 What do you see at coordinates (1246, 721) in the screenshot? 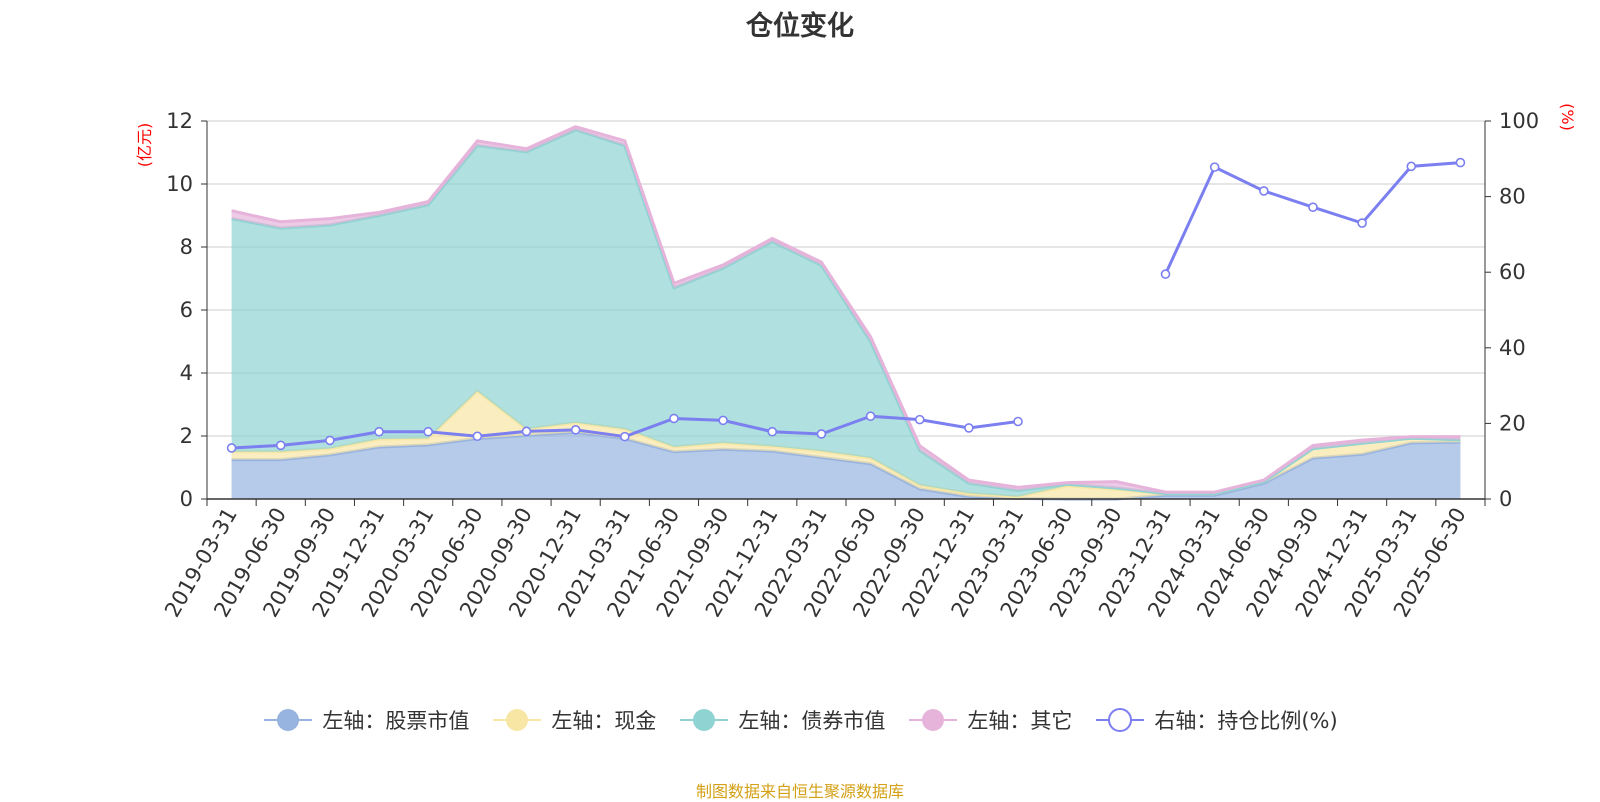
I see `legend-label: 右轴：持仓比例(%)` at bounding box center [1246, 721].